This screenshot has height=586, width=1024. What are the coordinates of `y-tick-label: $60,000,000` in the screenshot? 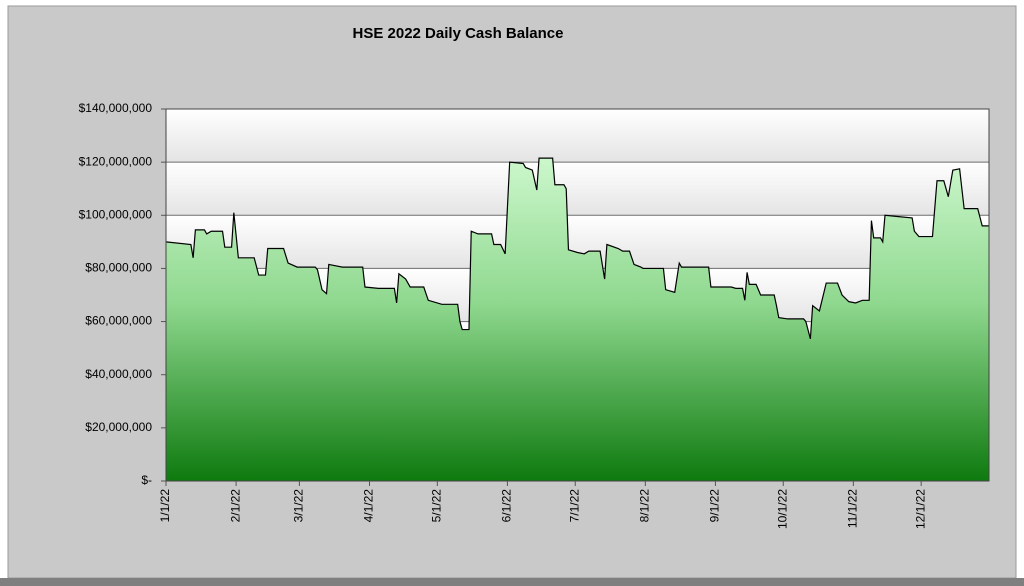 It's located at (118, 321).